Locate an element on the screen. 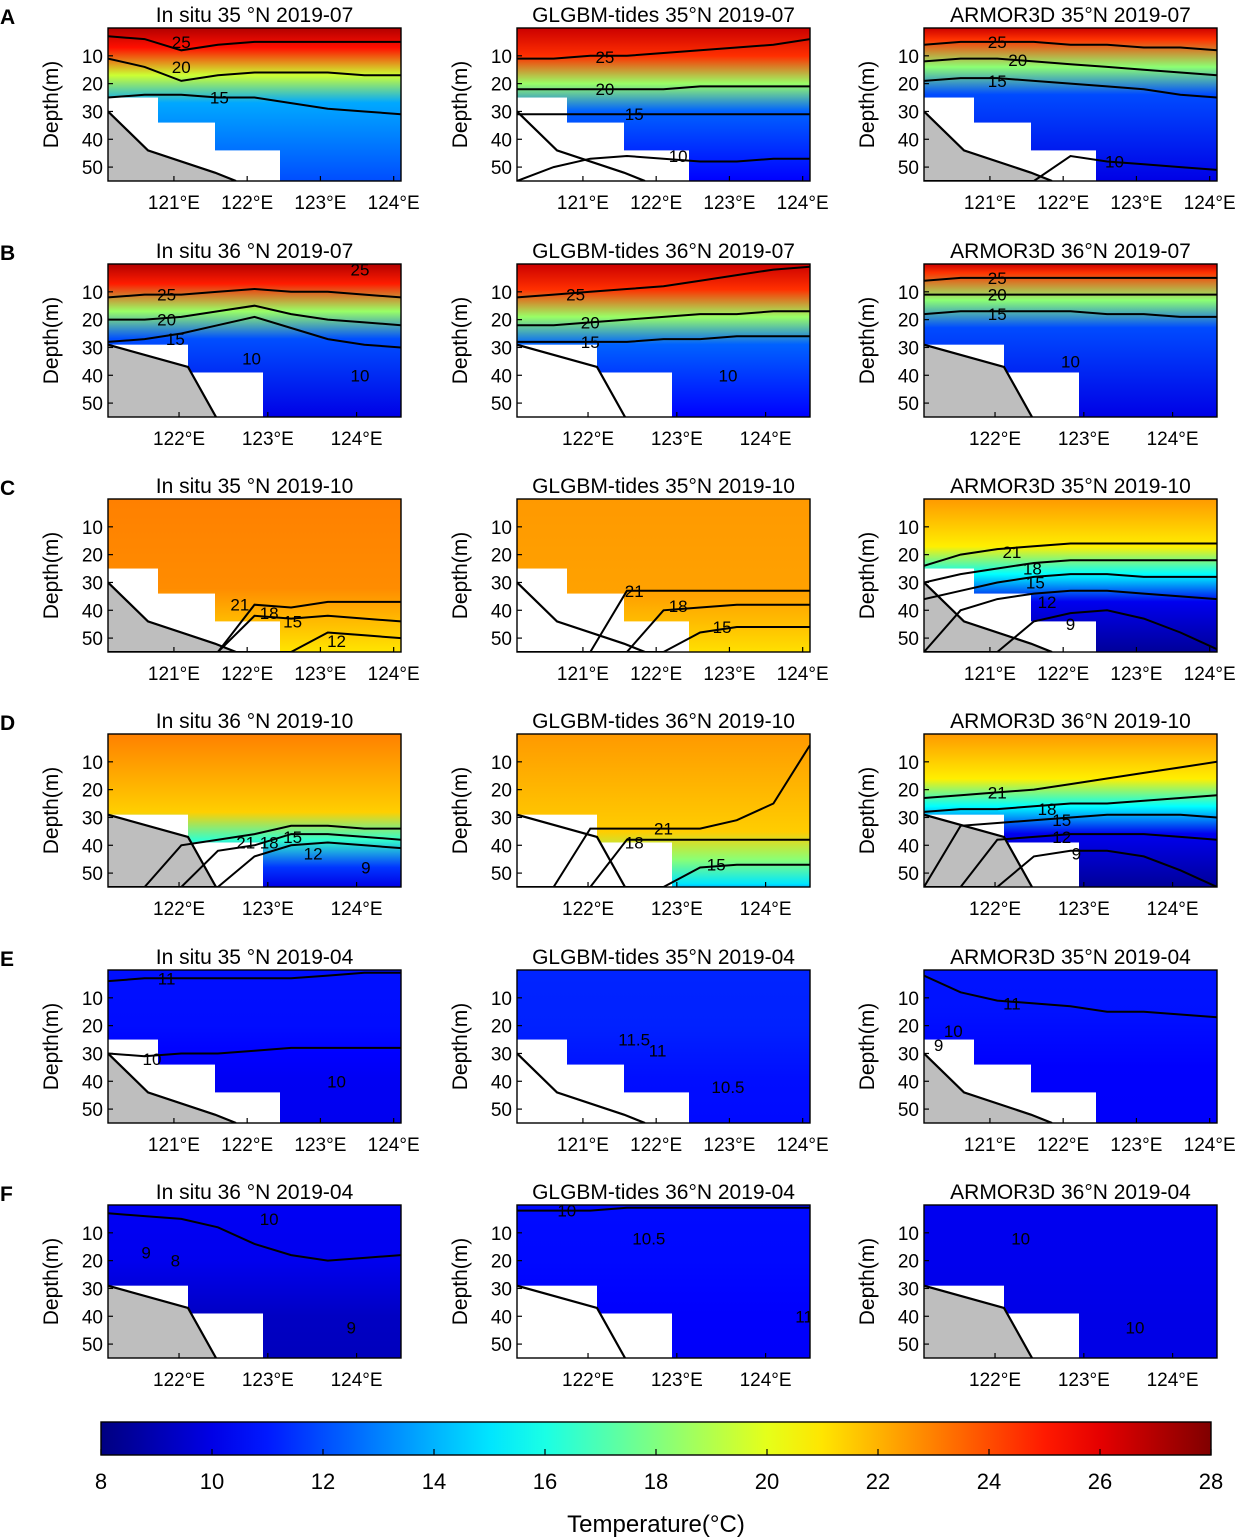  x-tick-label: 121°E is located at coordinates (174, 674).